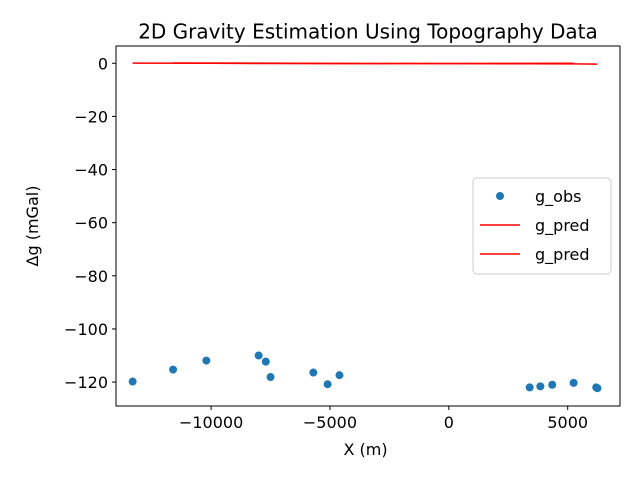  I want to click on y-tick-label: 0, so click(103, 63).